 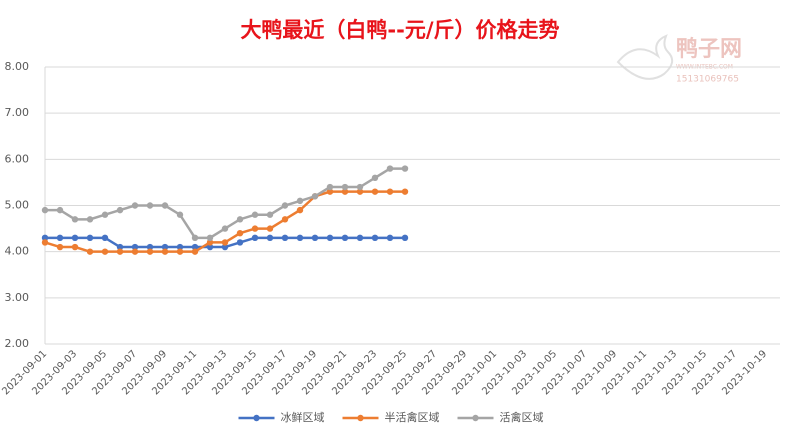 I want to click on legend-label: 活禽区域, so click(x=522, y=417).